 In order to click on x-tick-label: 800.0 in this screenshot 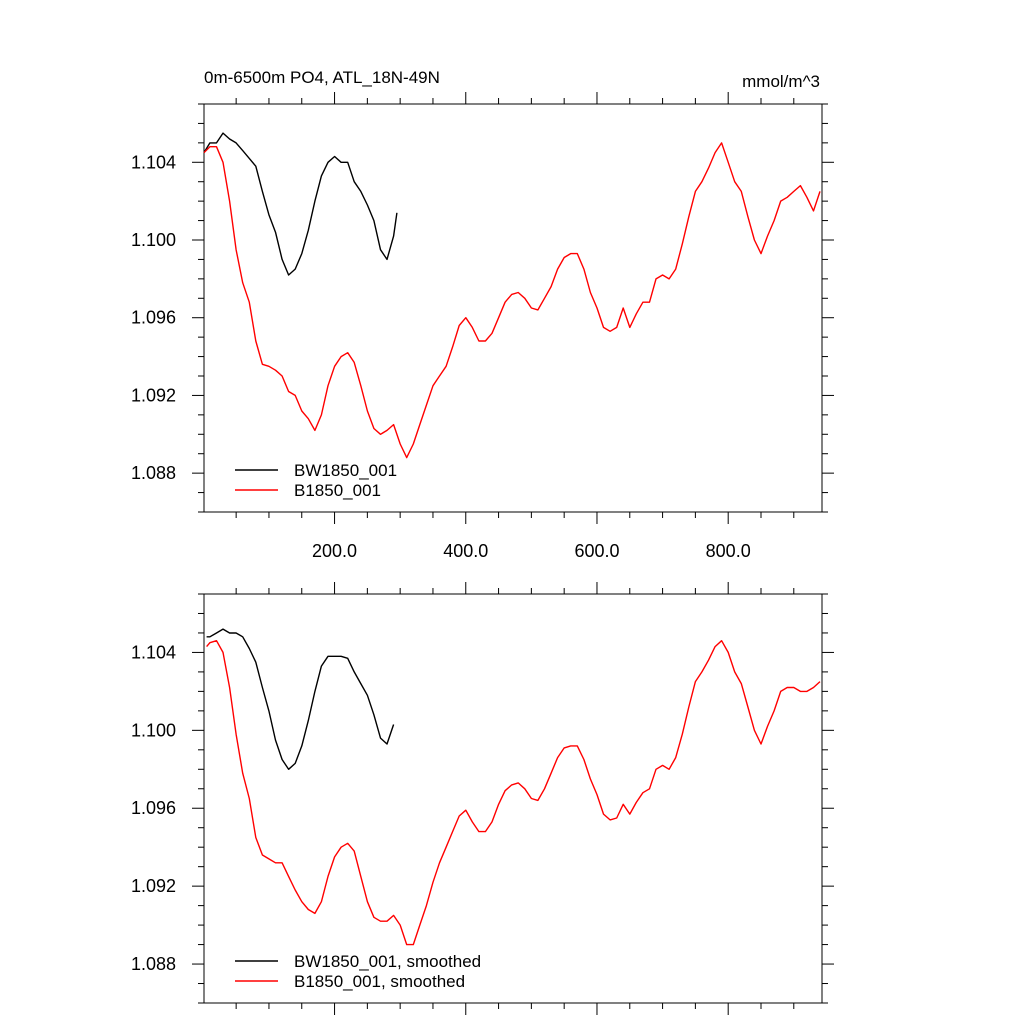, I will do `click(728, 551)`.